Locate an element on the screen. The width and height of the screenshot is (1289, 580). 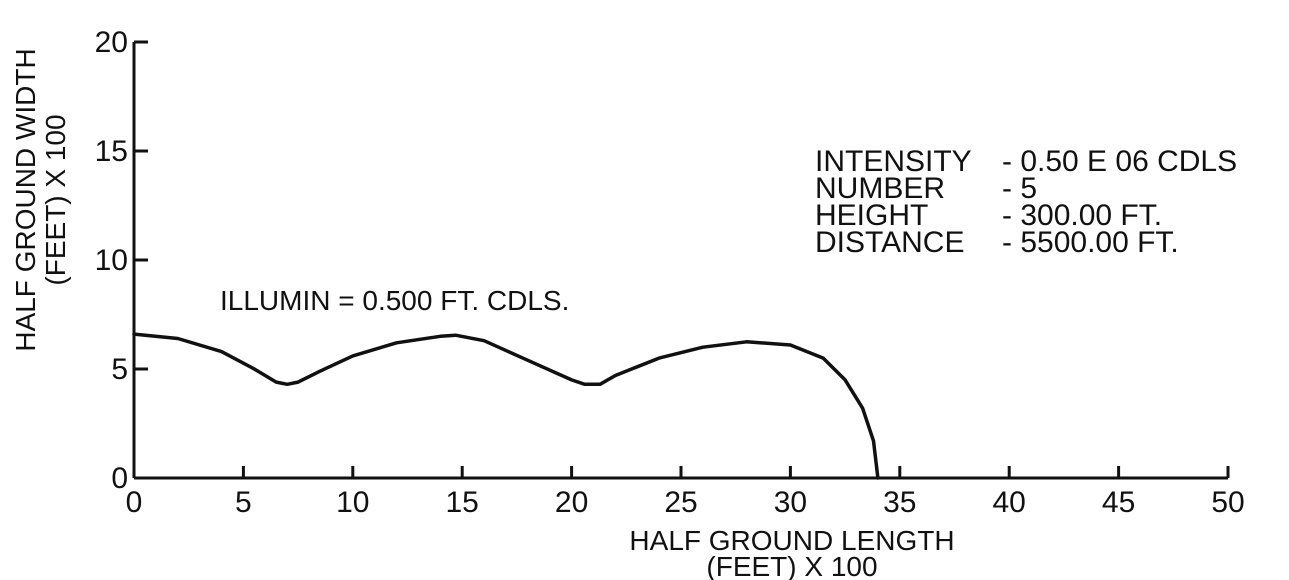
info-value-height: - 300.00 FT. is located at coordinates (1082, 215).